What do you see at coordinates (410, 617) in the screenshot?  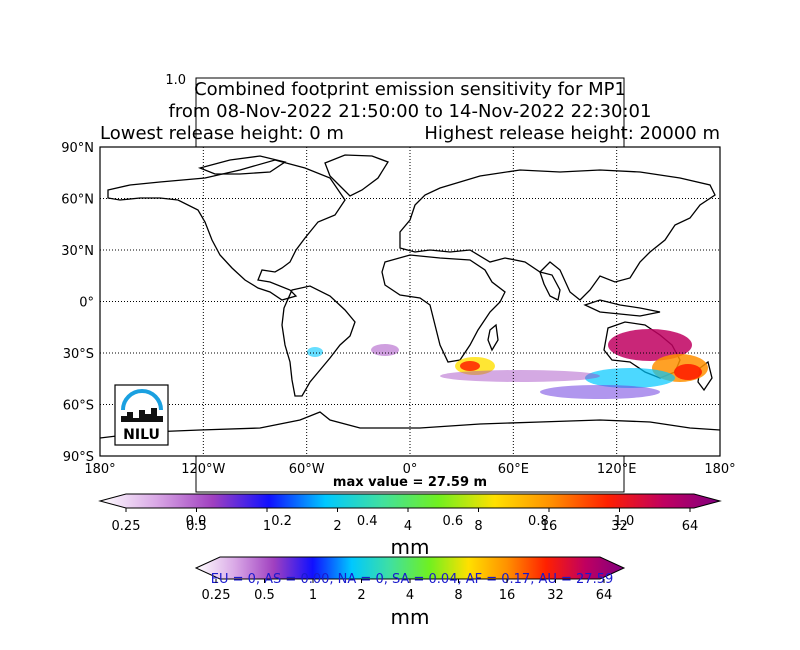 I see `colorbar-second-unit: mm` at bounding box center [410, 617].